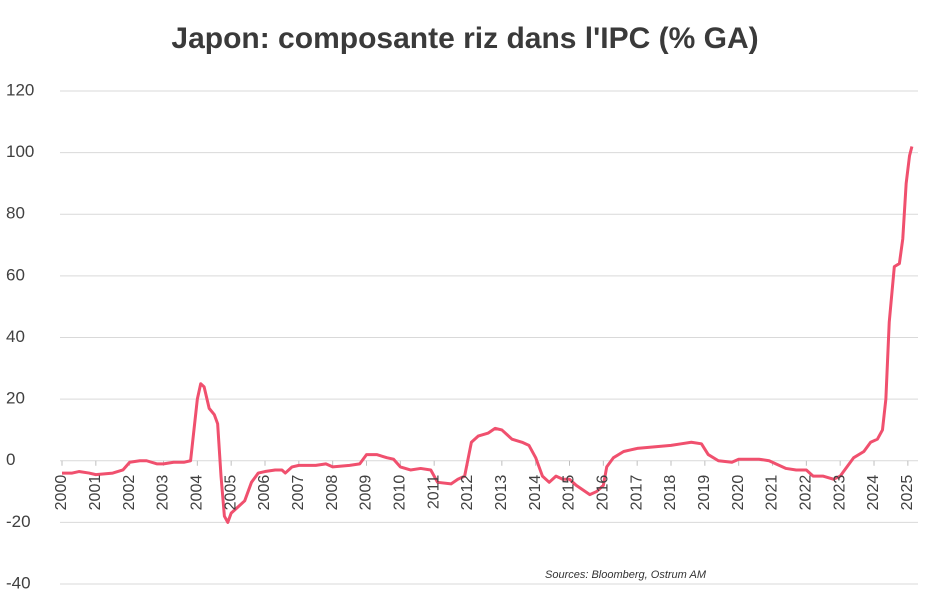  What do you see at coordinates (636, 493) in the screenshot?
I see `x-tick-label: 2017` at bounding box center [636, 493].